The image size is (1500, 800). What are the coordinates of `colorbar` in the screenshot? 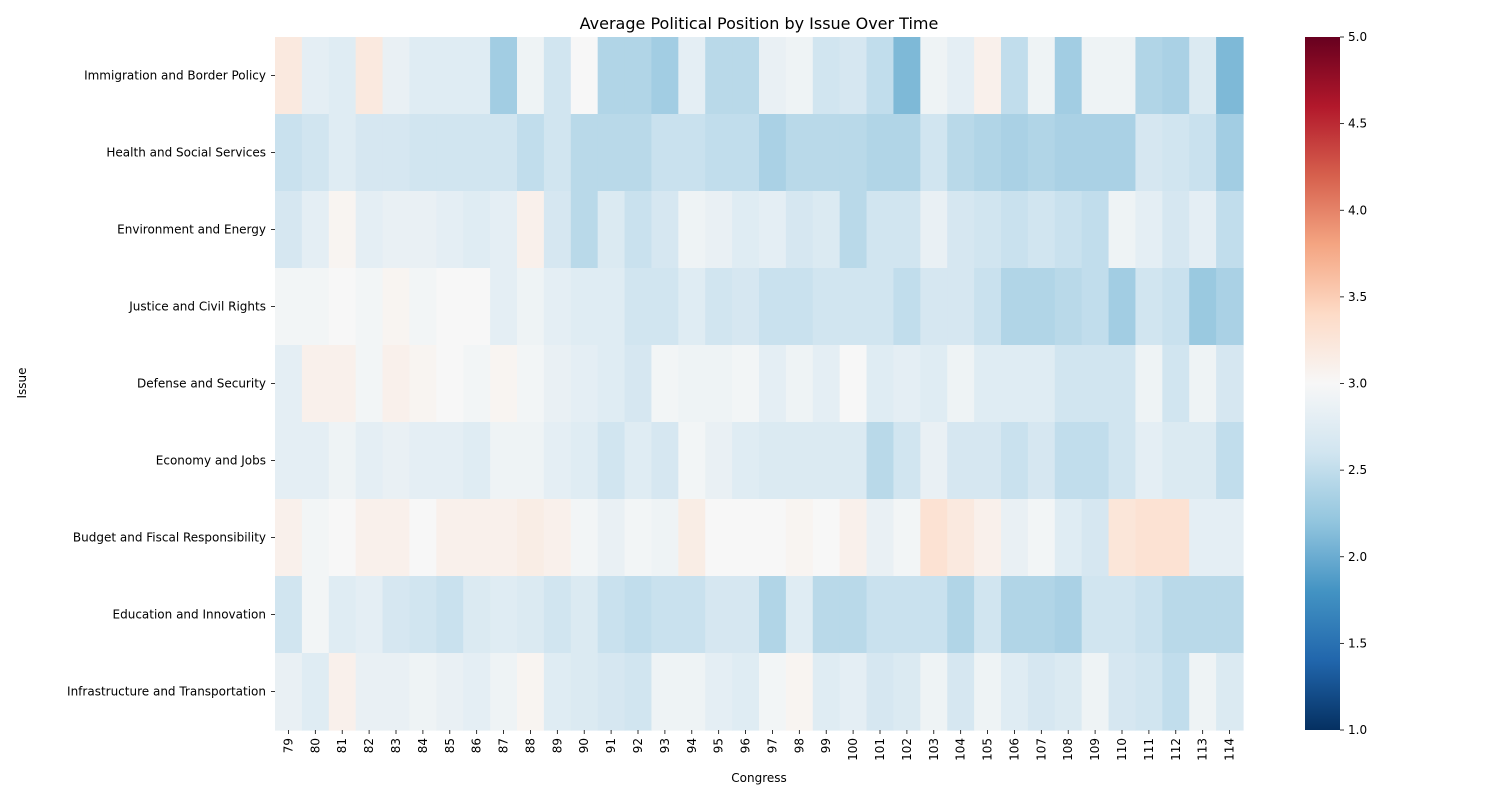 It's located at (1322, 383).